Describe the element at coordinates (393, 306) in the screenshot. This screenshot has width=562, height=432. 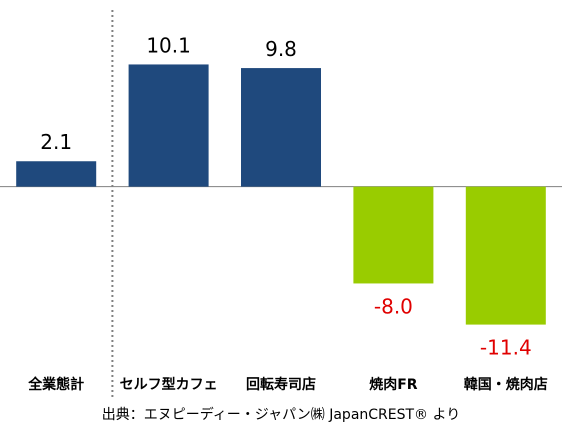
I see `data-label: -8.0` at that location.